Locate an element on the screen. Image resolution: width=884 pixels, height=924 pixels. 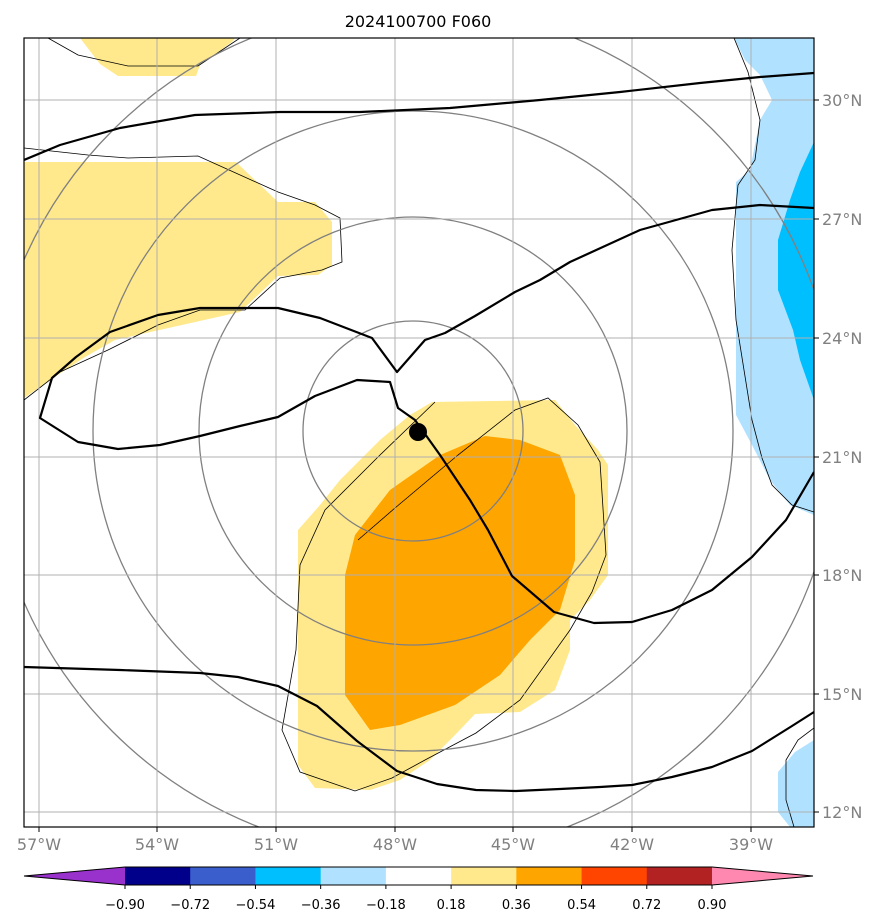
longitude-label: 42°W is located at coordinates (632, 844).